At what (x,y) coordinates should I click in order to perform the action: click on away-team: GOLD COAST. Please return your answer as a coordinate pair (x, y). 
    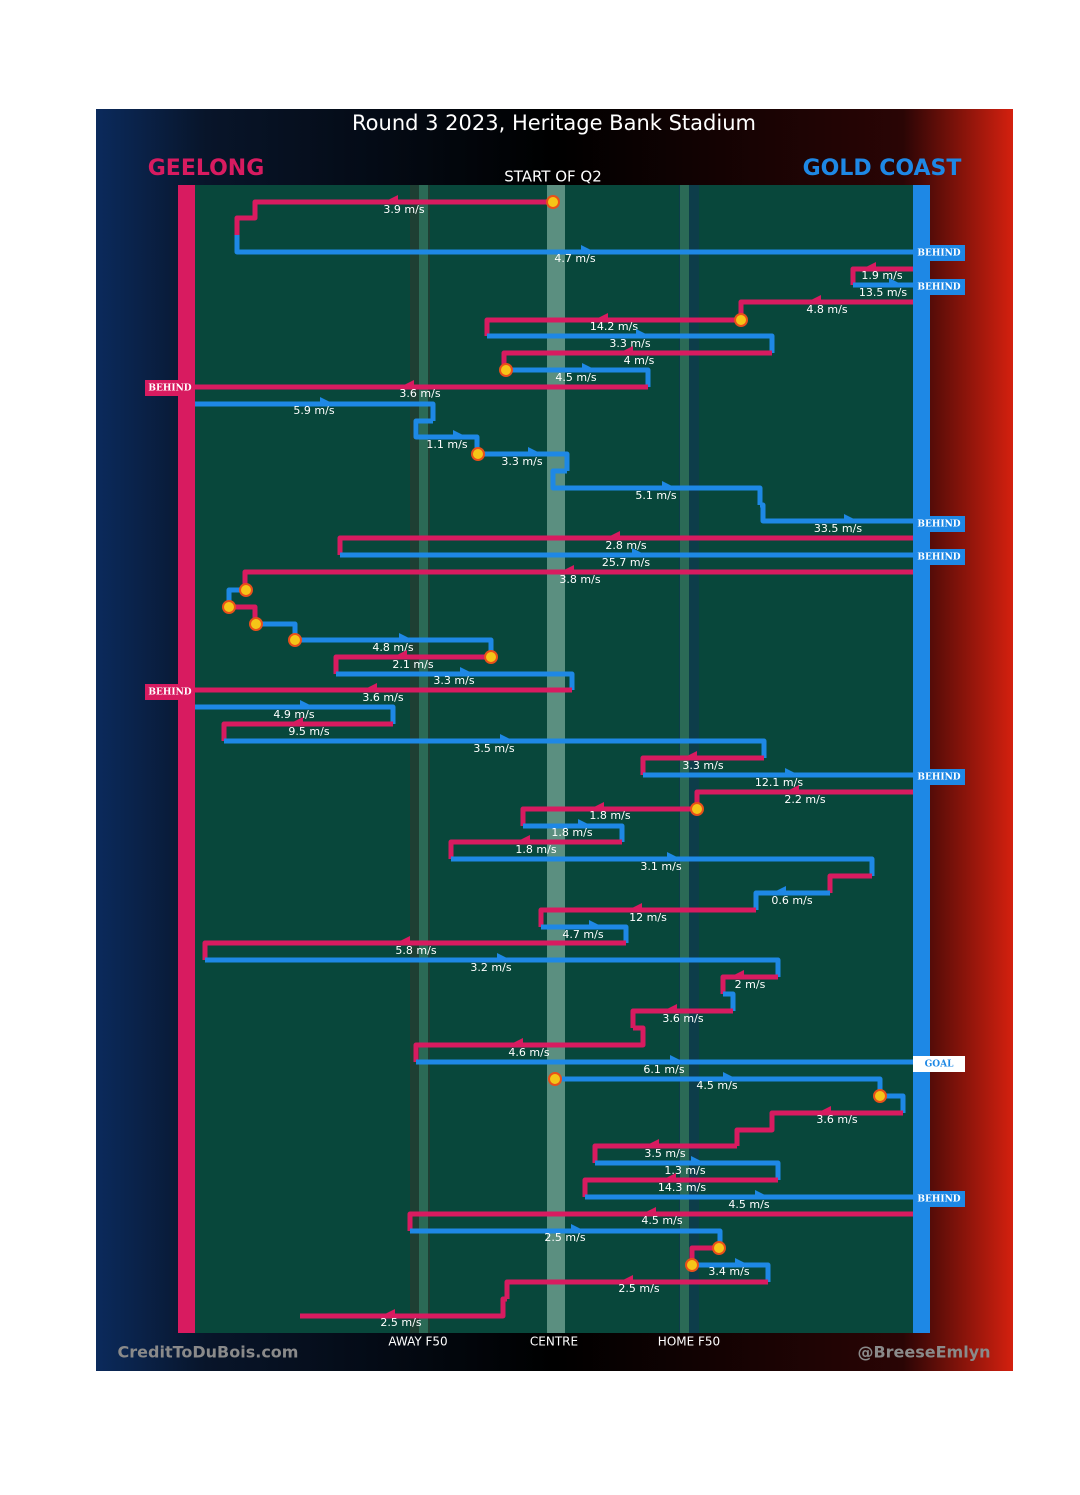
    Looking at the image, I should click on (882, 168).